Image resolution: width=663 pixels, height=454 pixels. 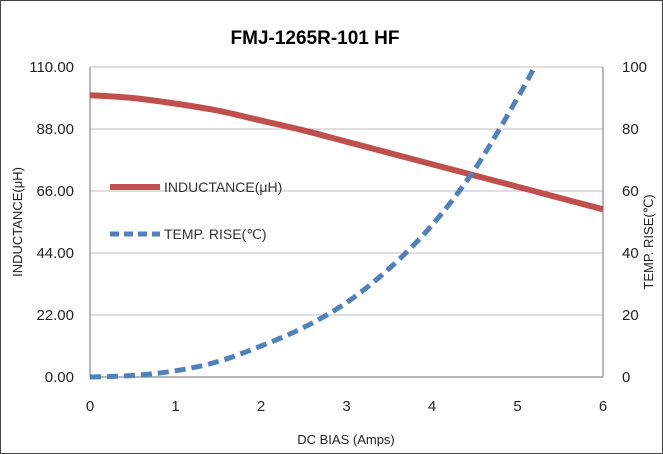 I want to click on x-axis-label: DC BIAS (Amps), so click(x=346, y=439).